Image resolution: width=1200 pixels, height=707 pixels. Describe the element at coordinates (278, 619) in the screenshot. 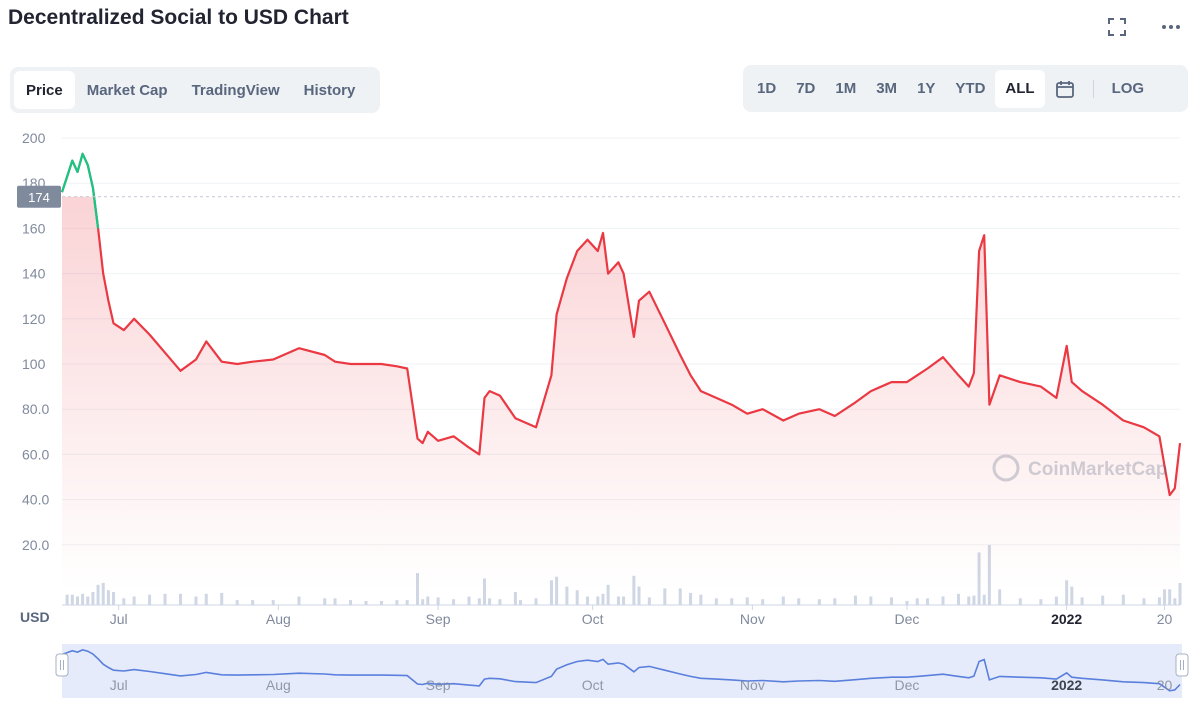

I see `x-tick-label: Aug` at that location.